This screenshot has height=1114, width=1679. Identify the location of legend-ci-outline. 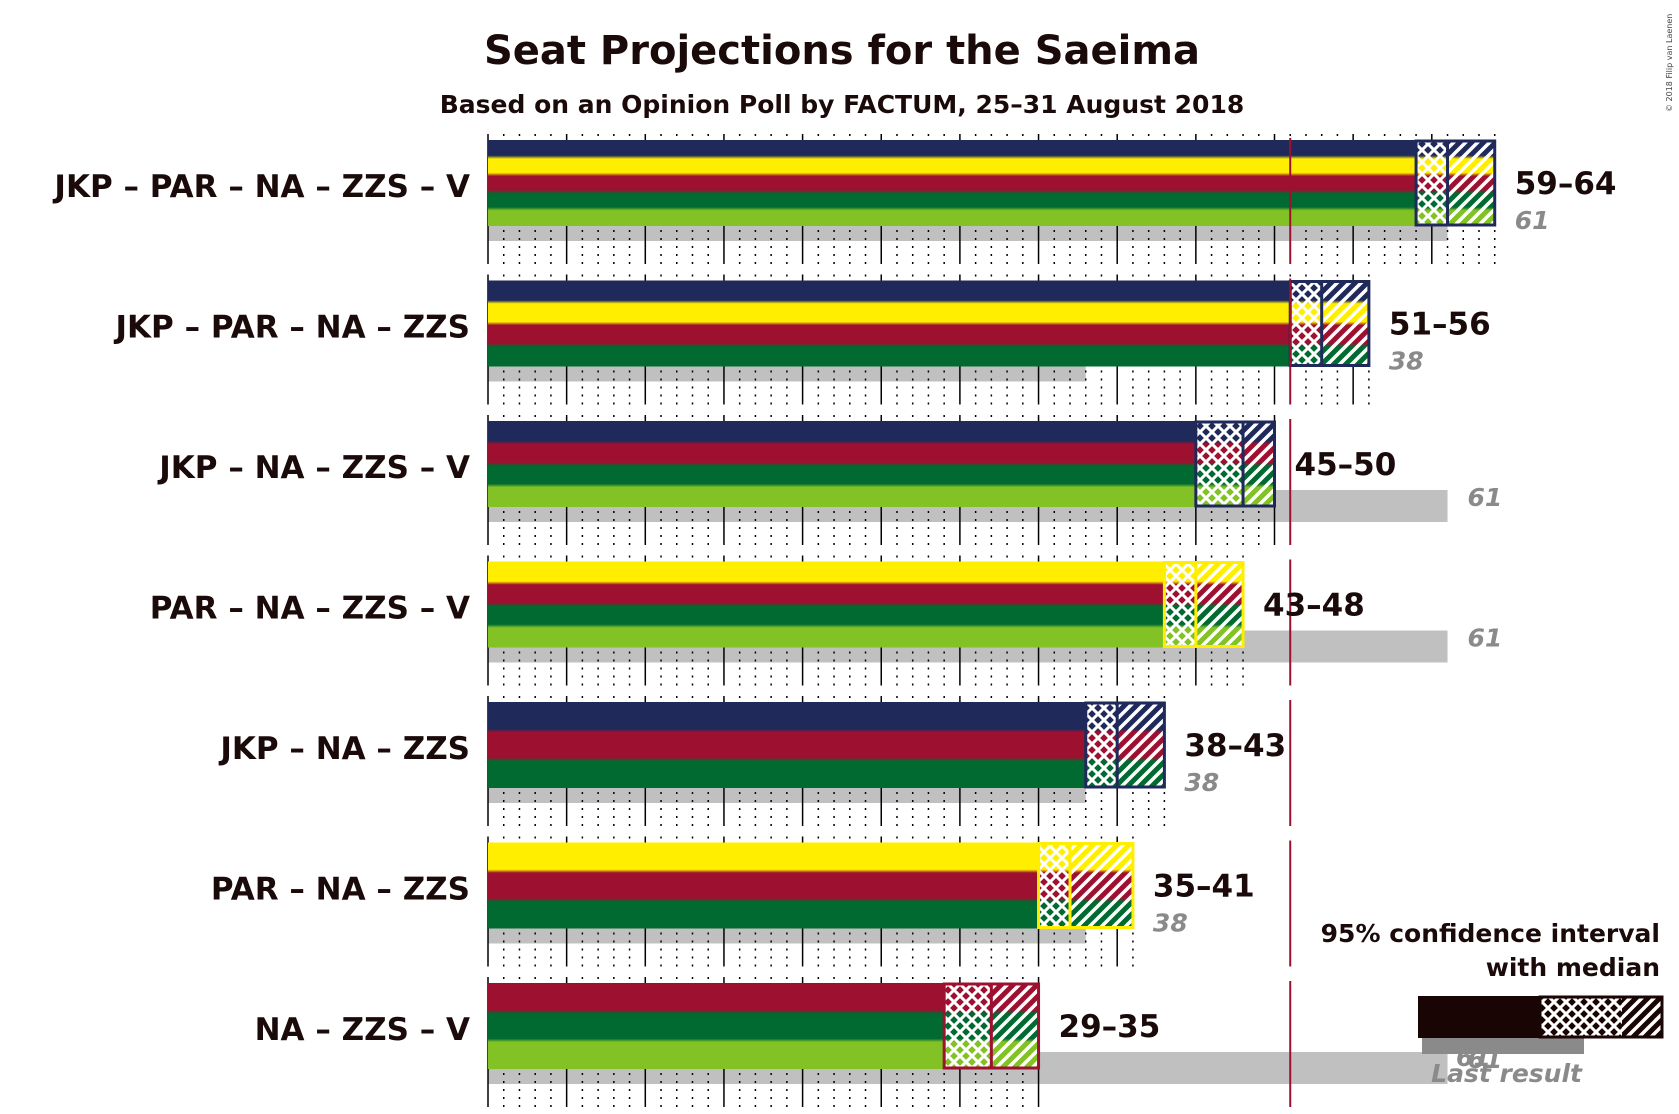
(1601, 1017).